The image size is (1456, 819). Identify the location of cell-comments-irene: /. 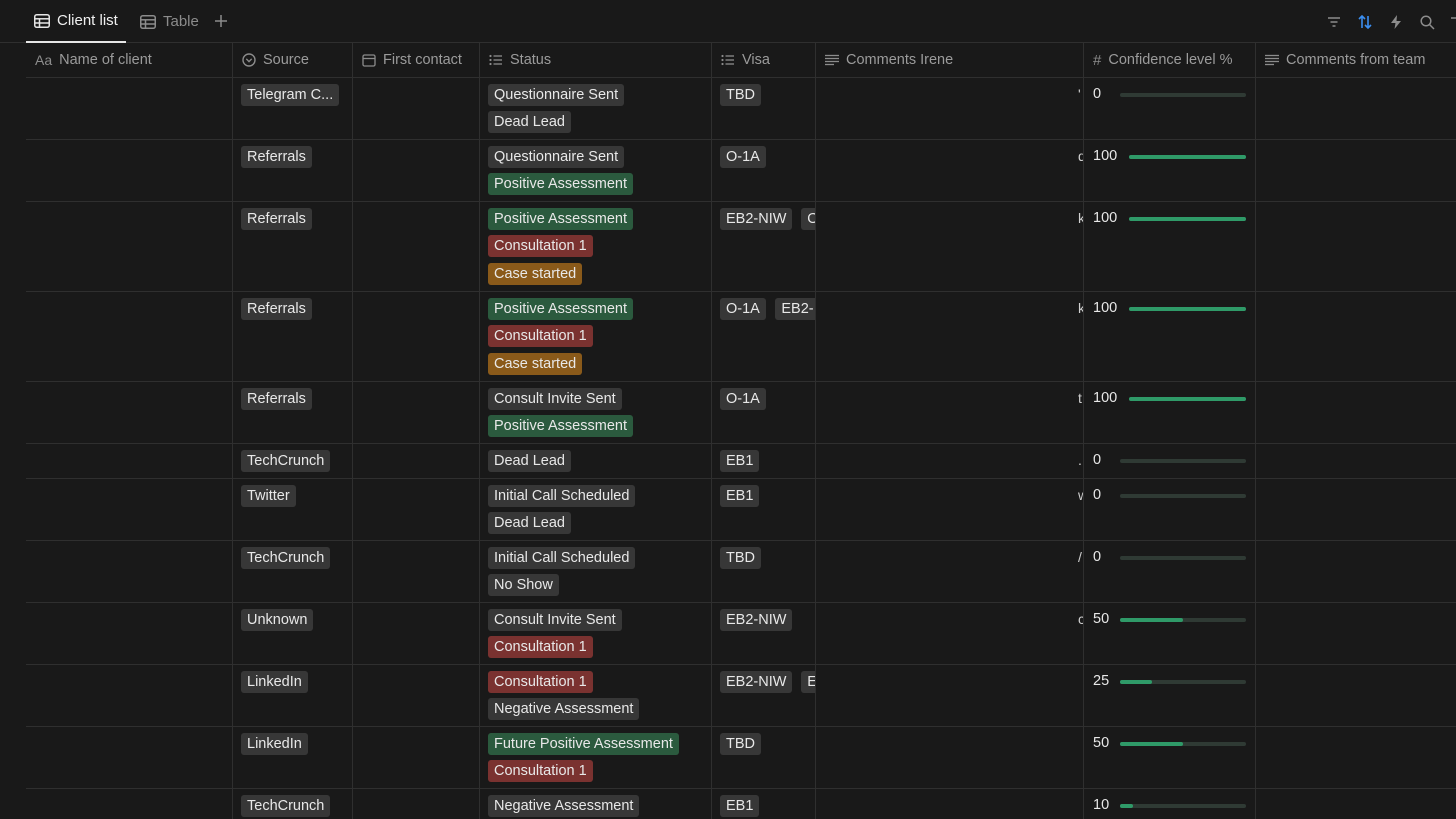
(950, 571).